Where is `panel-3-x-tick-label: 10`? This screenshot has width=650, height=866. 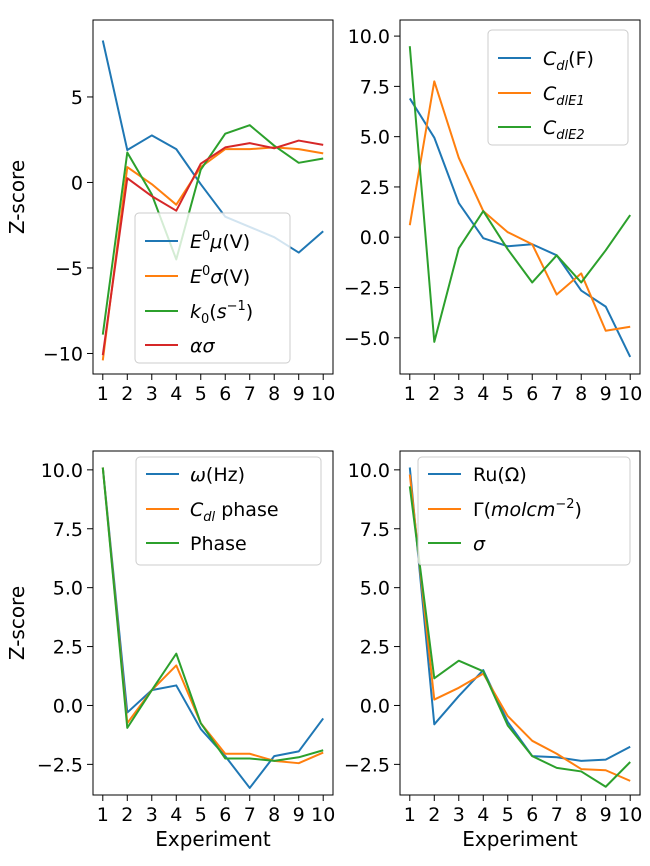
panel-3-x-tick-label: 10 is located at coordinates (323, 815).